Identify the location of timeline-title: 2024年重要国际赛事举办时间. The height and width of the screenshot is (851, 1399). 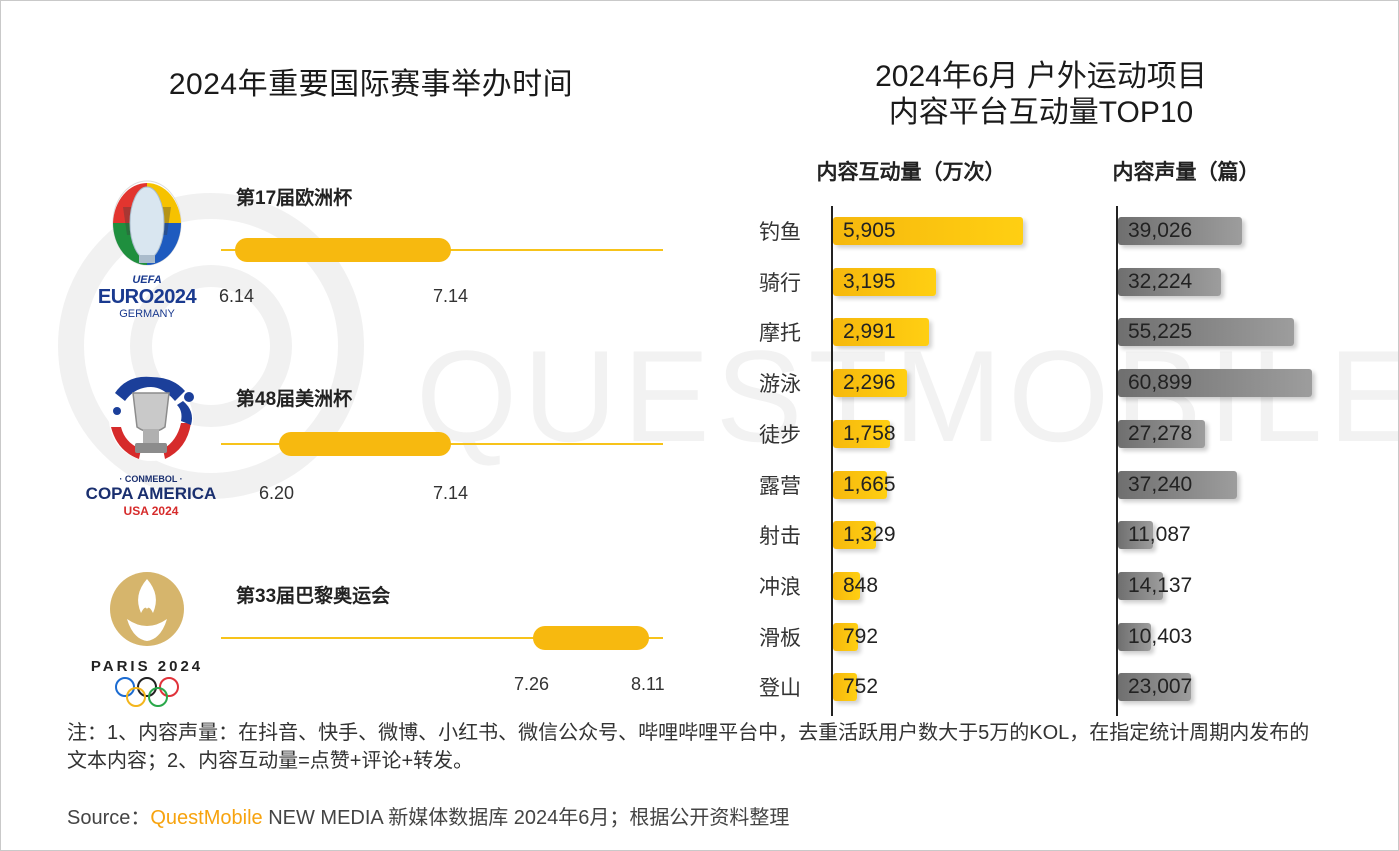
(371, 84).